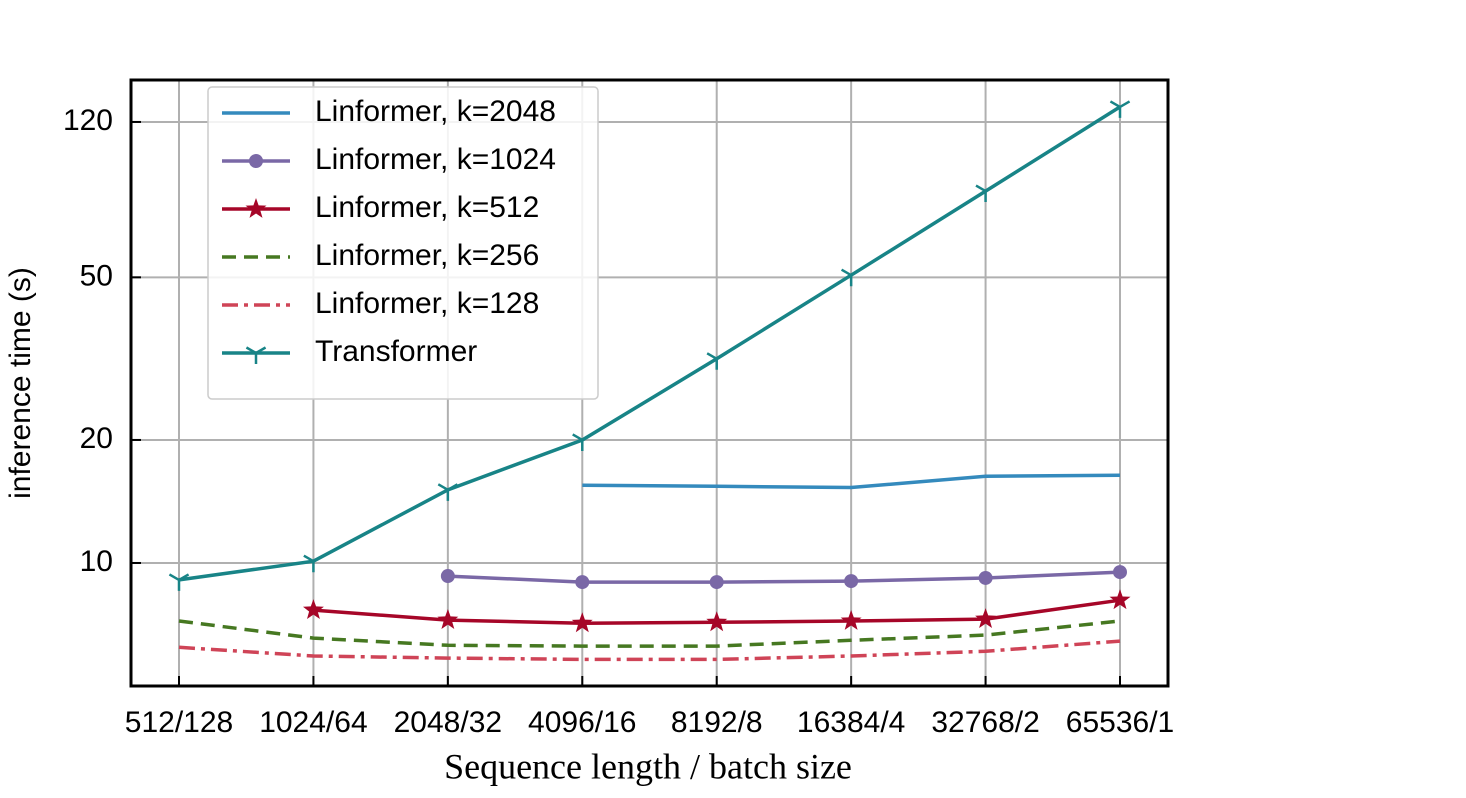 Image resolution: width=1466 pixels, height=798 pixels. What do you see at coordinates (1120, 722) in the screenshot?
I see `x-tick-label: 65536/1` at bounding box center [1120, 722].